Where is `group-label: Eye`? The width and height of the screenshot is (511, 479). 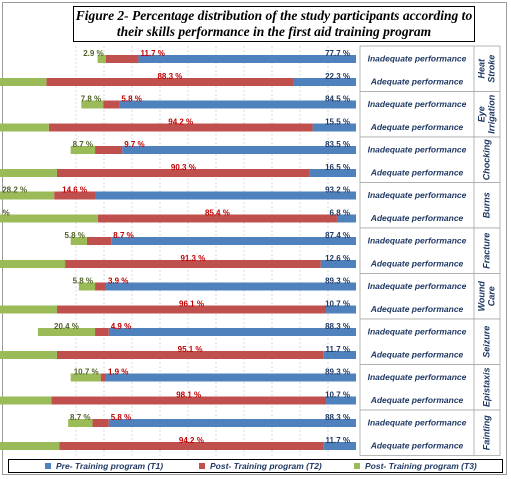
group-label: Eye is located at coordinates (481, 114).